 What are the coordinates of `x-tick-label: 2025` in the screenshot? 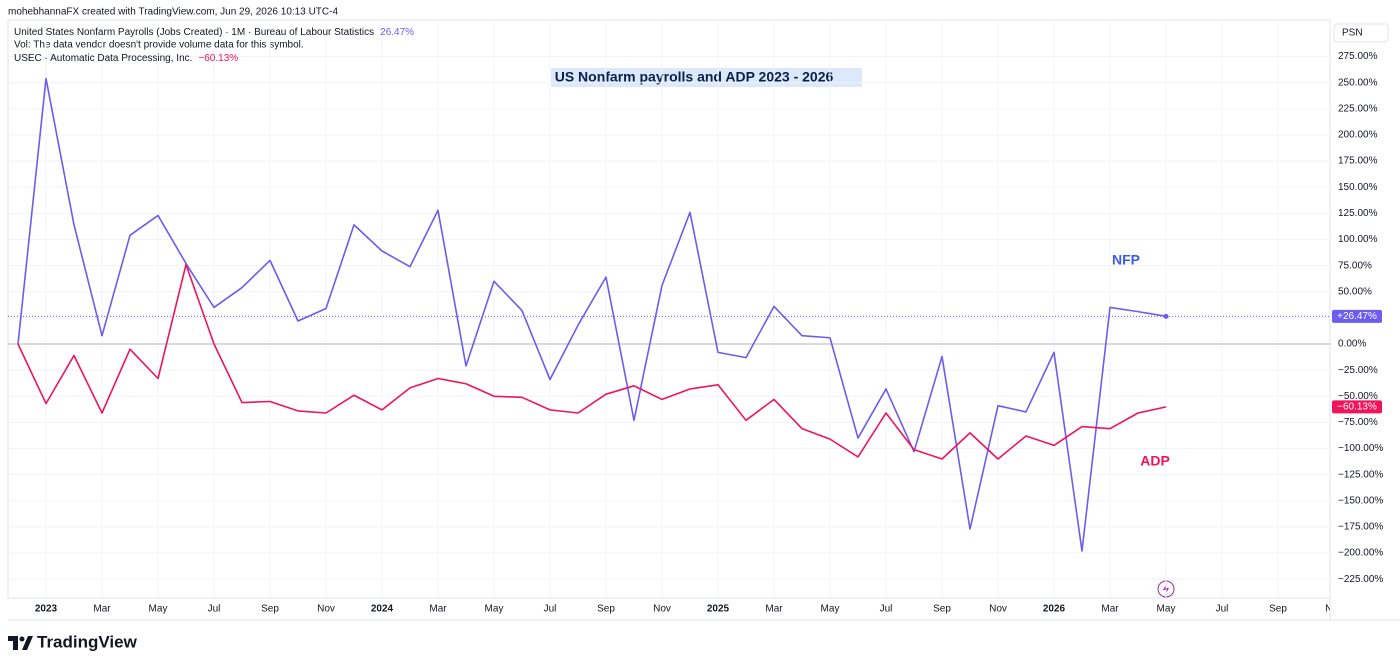 It's located at (718, 609).